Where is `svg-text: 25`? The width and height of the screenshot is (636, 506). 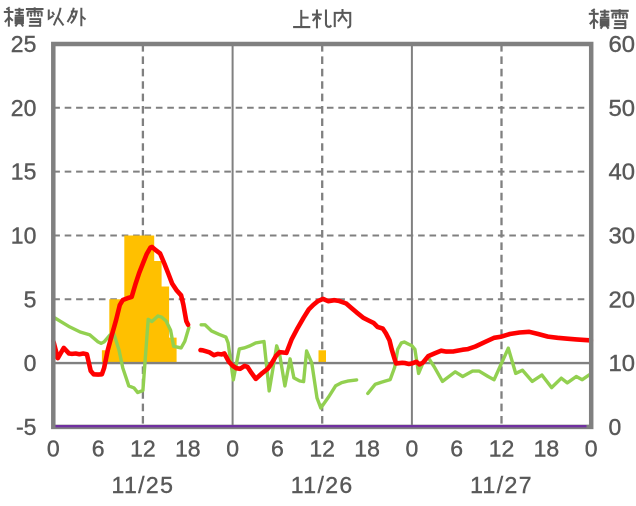
svg-text: 25 is located at coordinates (24, 44).